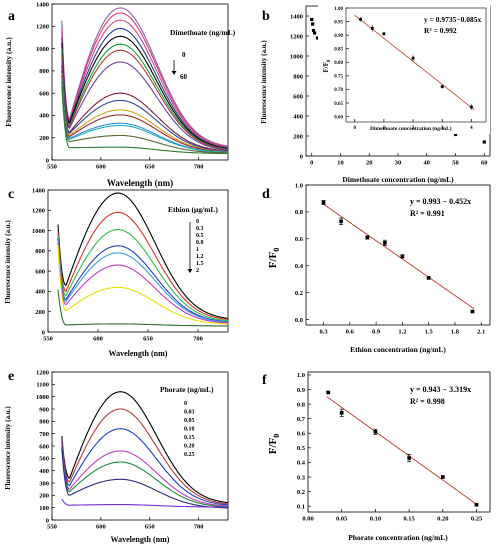  What do you see at coordinates (440, 30) in the screenshot?
I see `panel-b-r-squared: R² = 0.992` at bounding box center [440, 30].